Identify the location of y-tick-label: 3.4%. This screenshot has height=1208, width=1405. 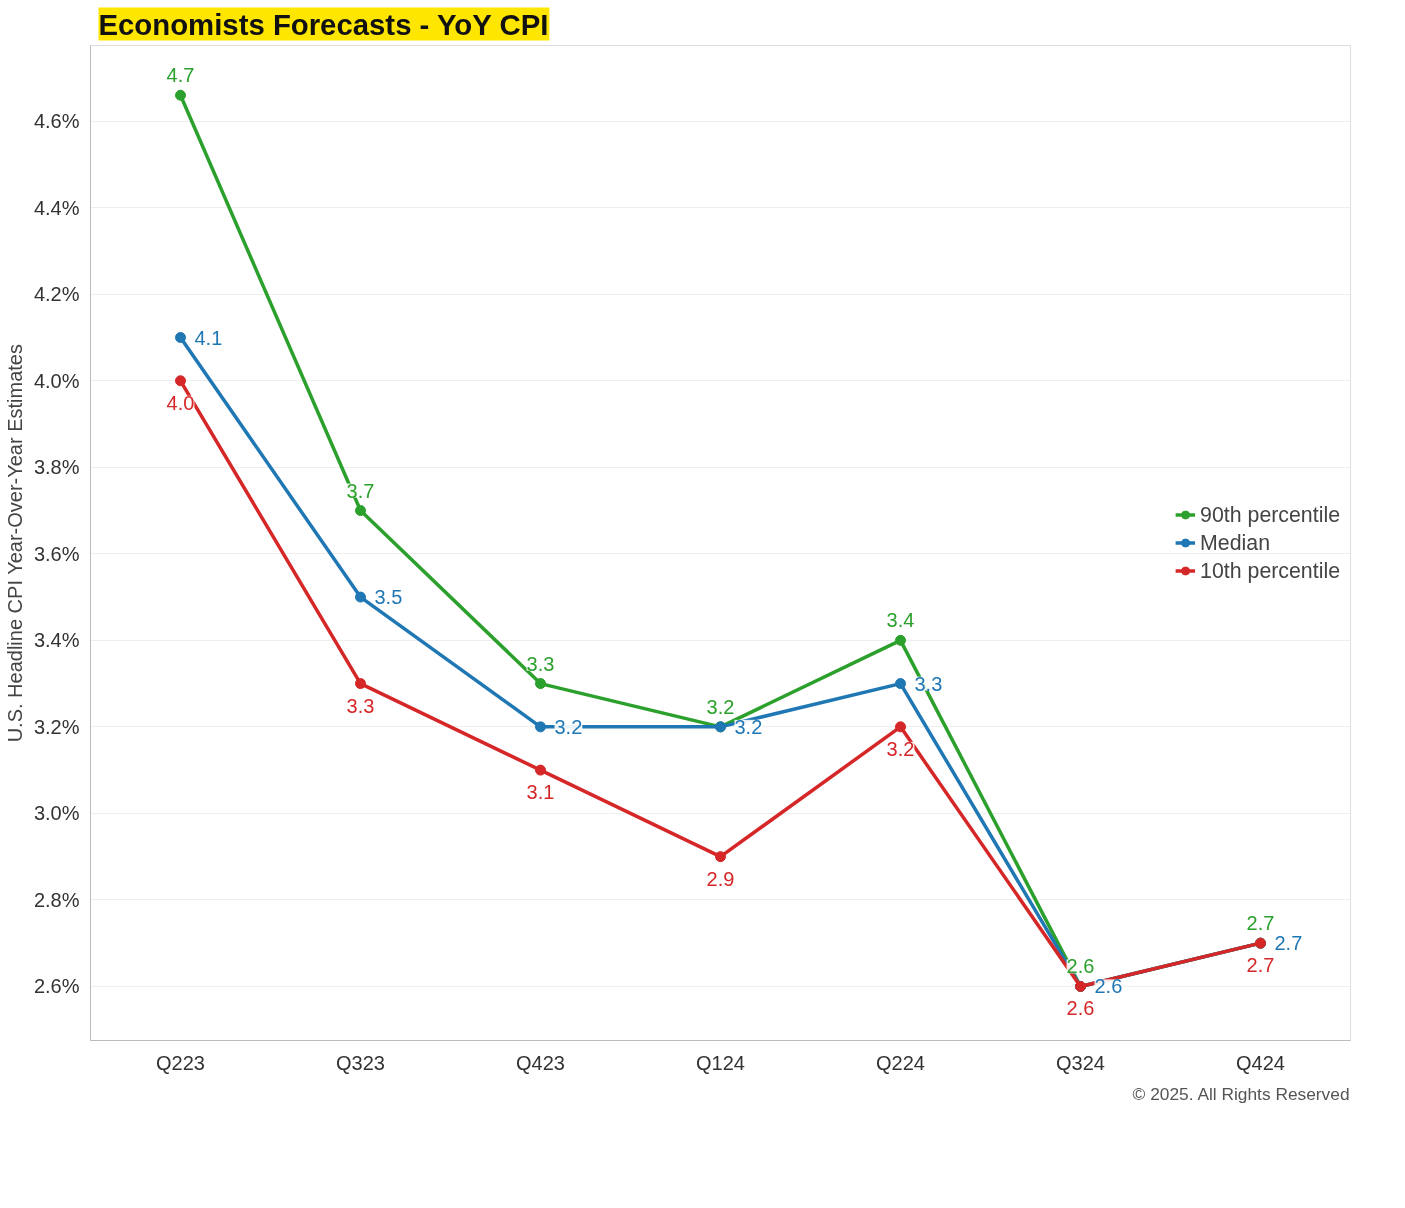
(56, 640).